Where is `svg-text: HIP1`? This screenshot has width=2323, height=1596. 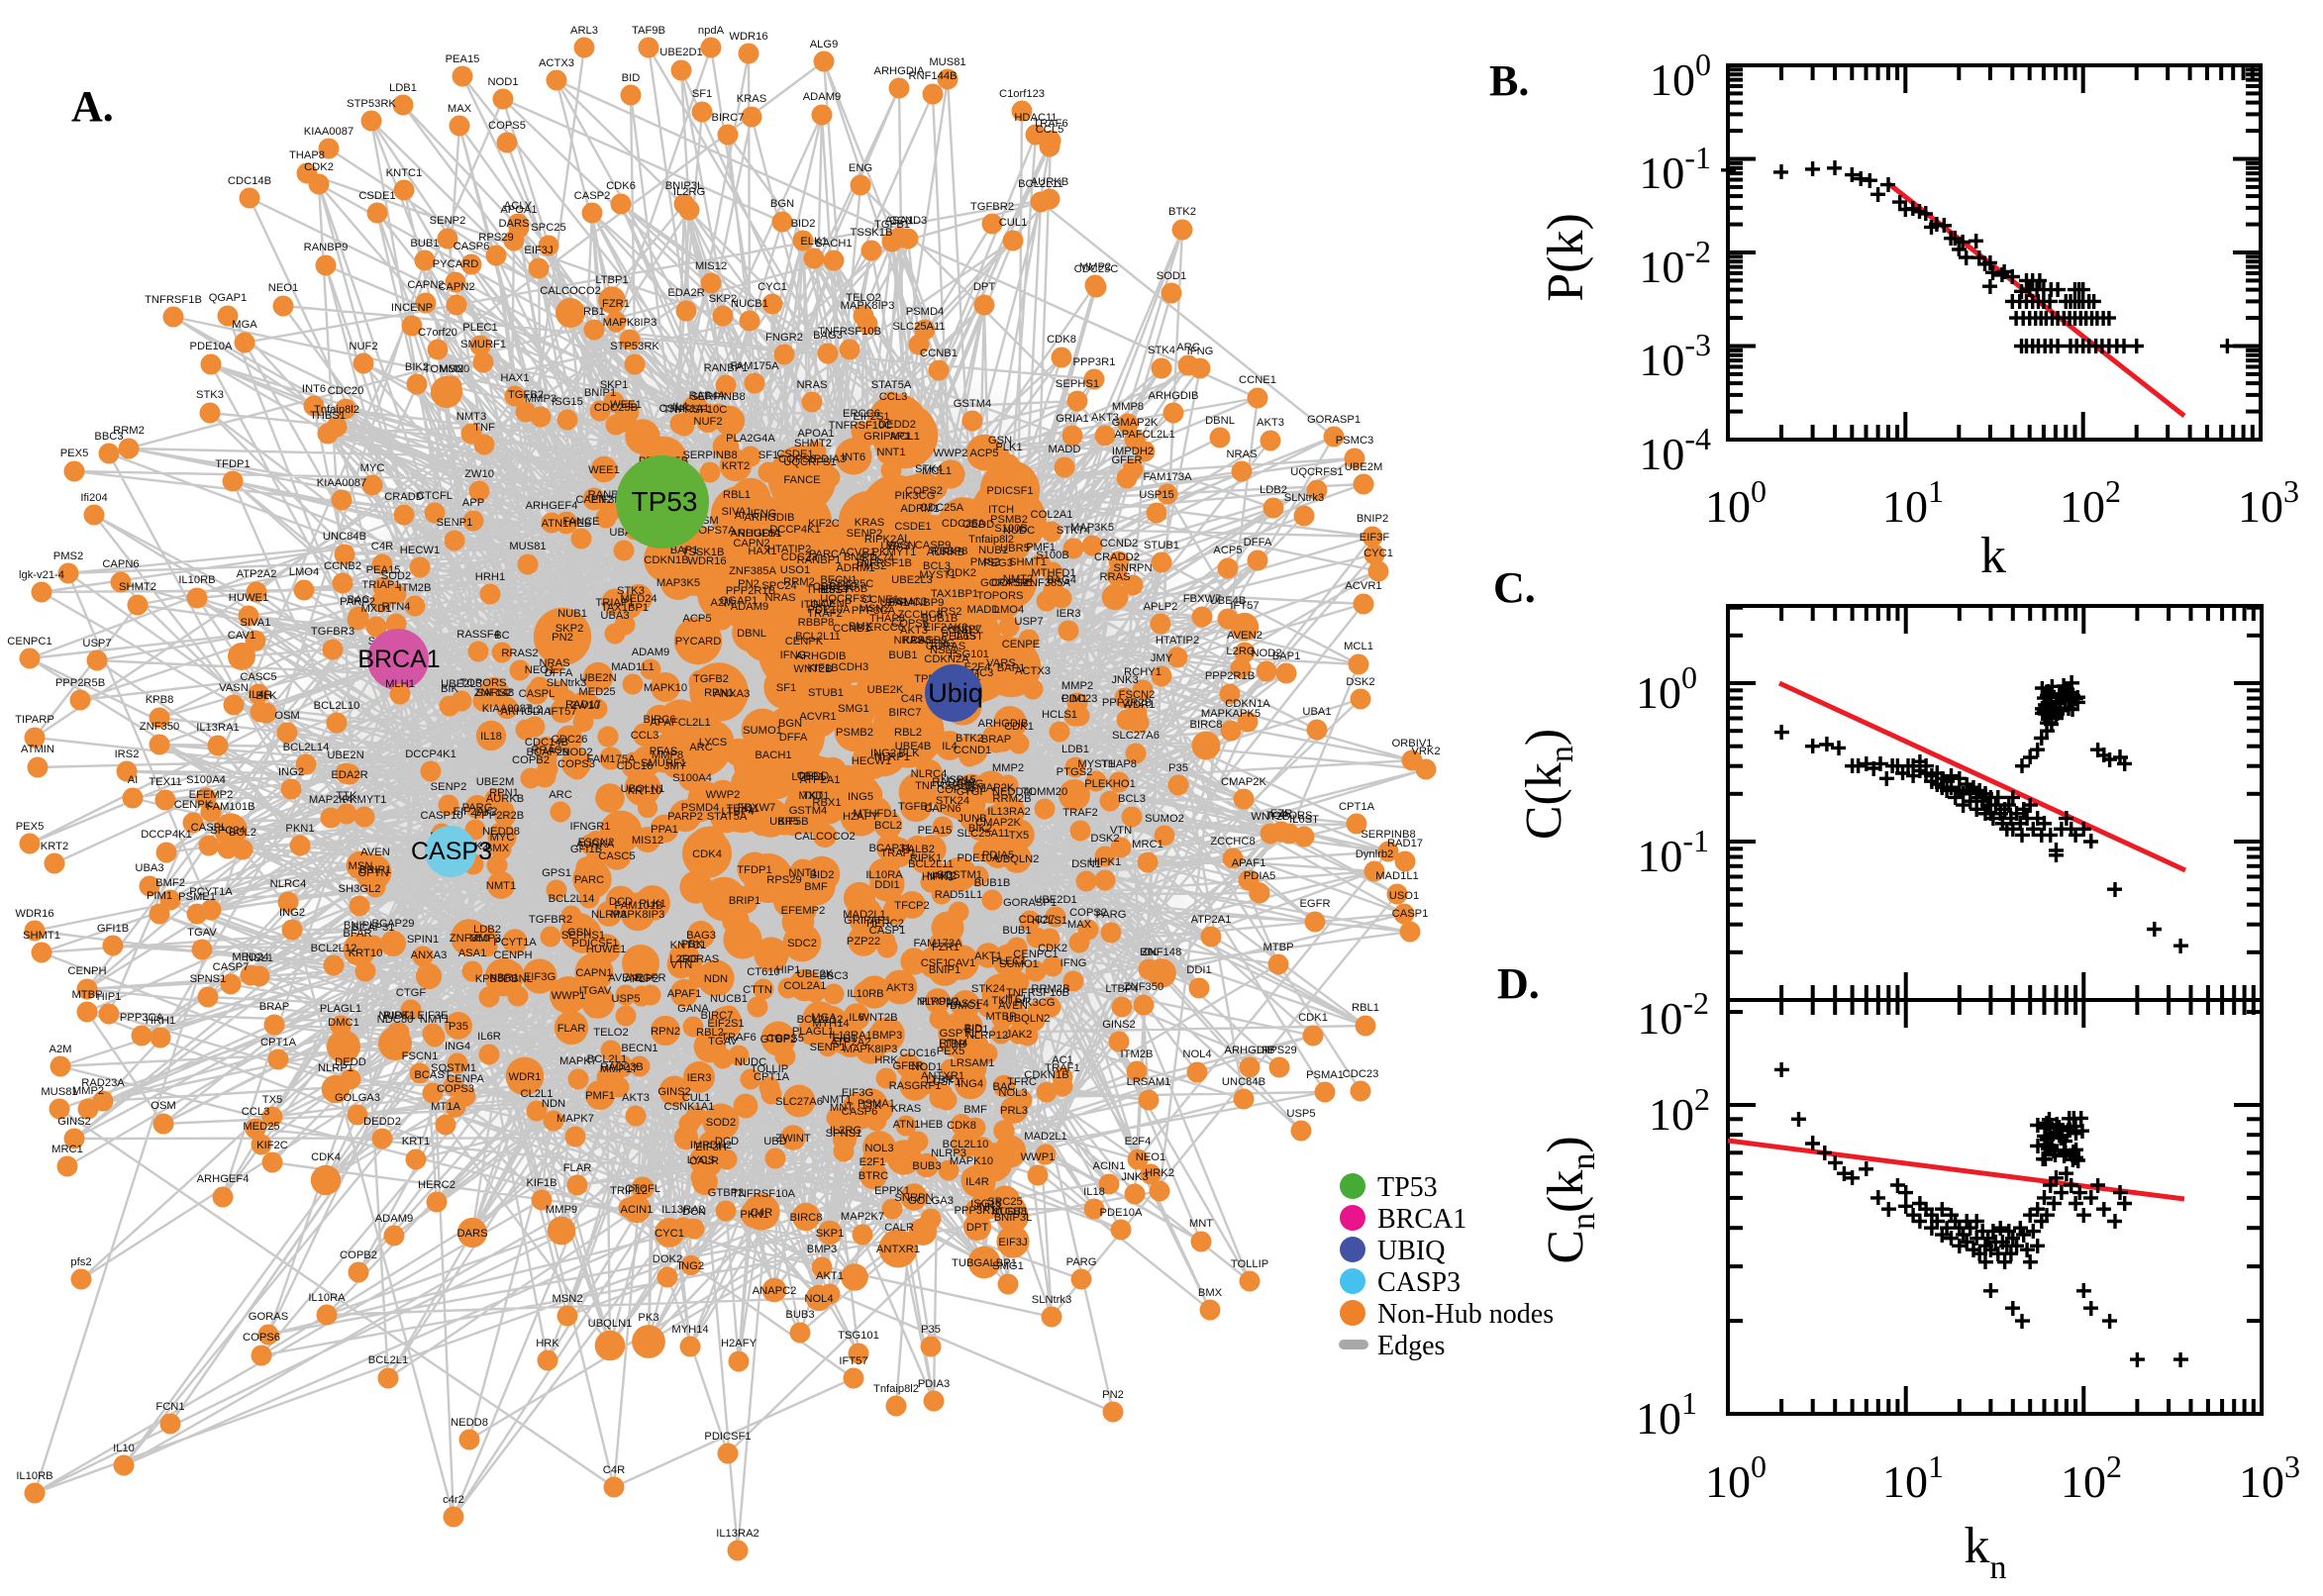
svg-text: HIP1 is located at coordinates (109, 997).